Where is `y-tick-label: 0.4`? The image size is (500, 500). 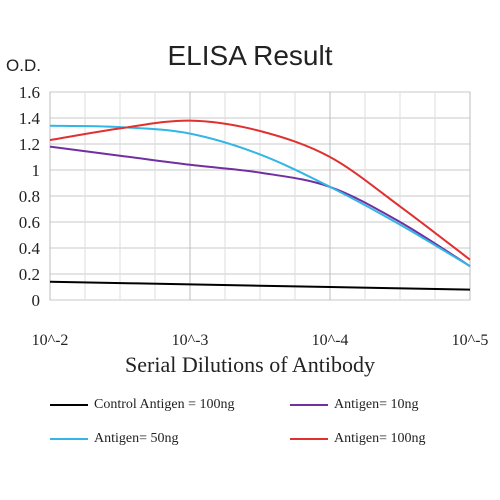 y-tick-label: 0.4 is located at coordinates (30, 248).